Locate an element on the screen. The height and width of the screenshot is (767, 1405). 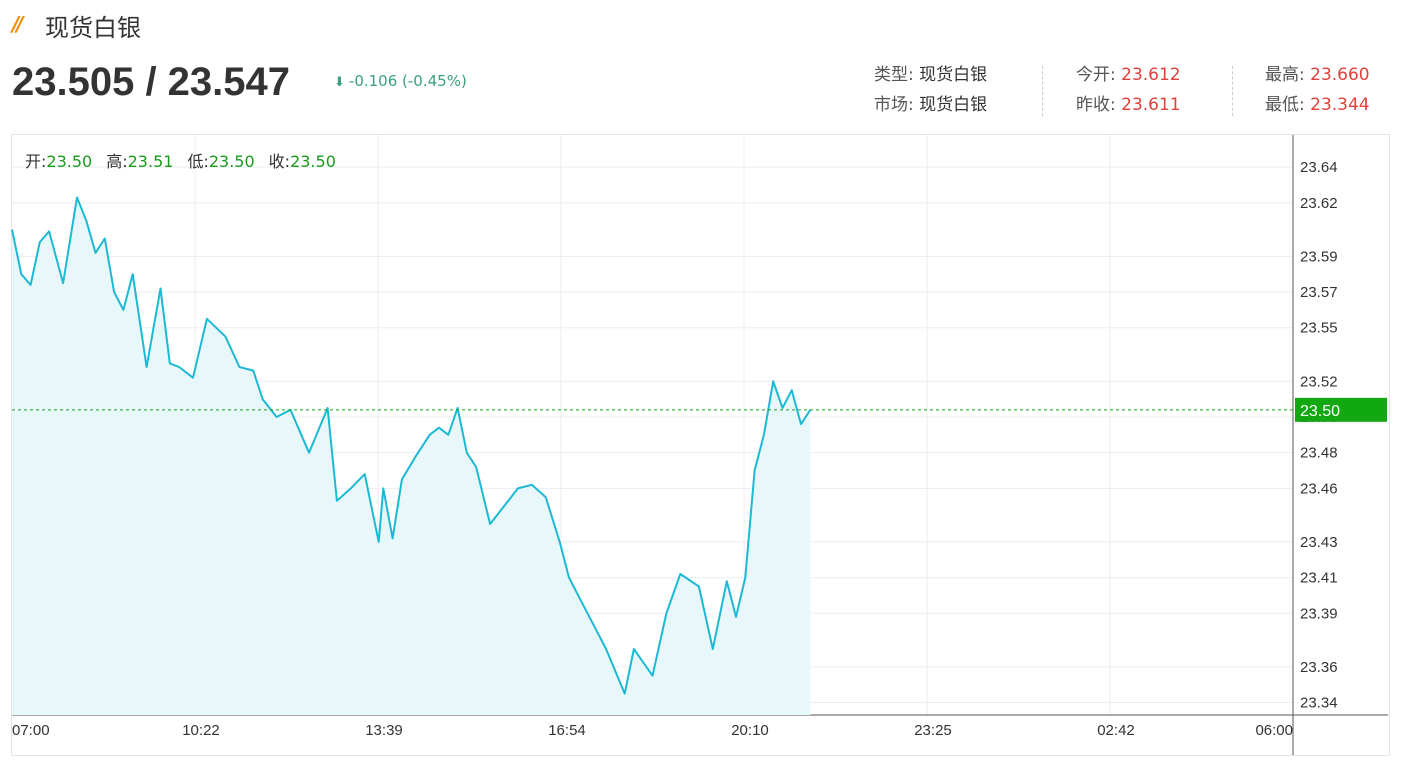
ohlc-readout: 开:23.50 高:23.51 低:23.50 收:23.50 is located at coordinates (187, 160).